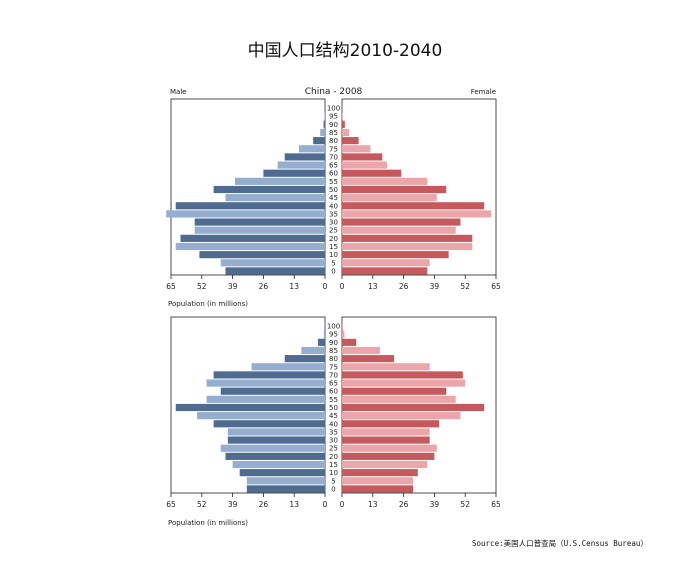 This screenshot has height=567, width=690. I want to click on age-label: 35, so click(333, 214).